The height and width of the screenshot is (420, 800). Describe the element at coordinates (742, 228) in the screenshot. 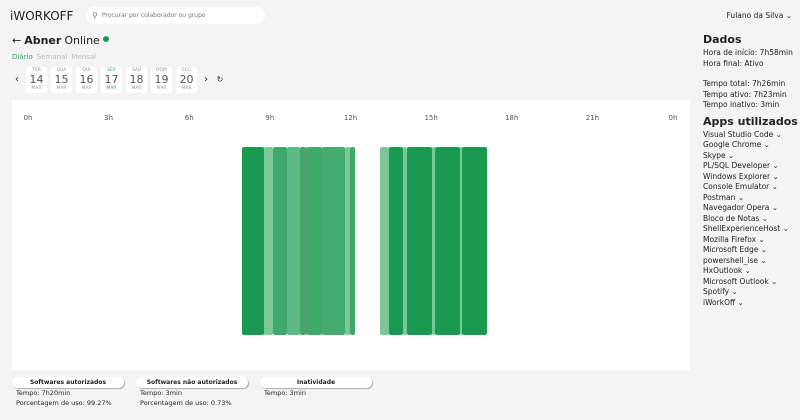

I see `app-name: ShellExperienceHost` at that location.